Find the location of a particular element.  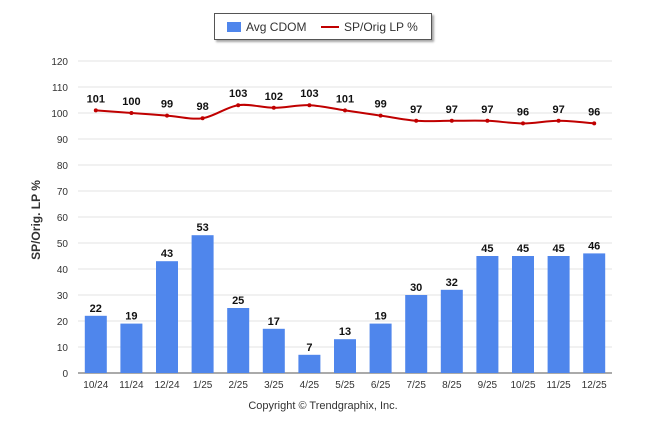

y-tick-label: 120 is located at coordinates (59, 62).